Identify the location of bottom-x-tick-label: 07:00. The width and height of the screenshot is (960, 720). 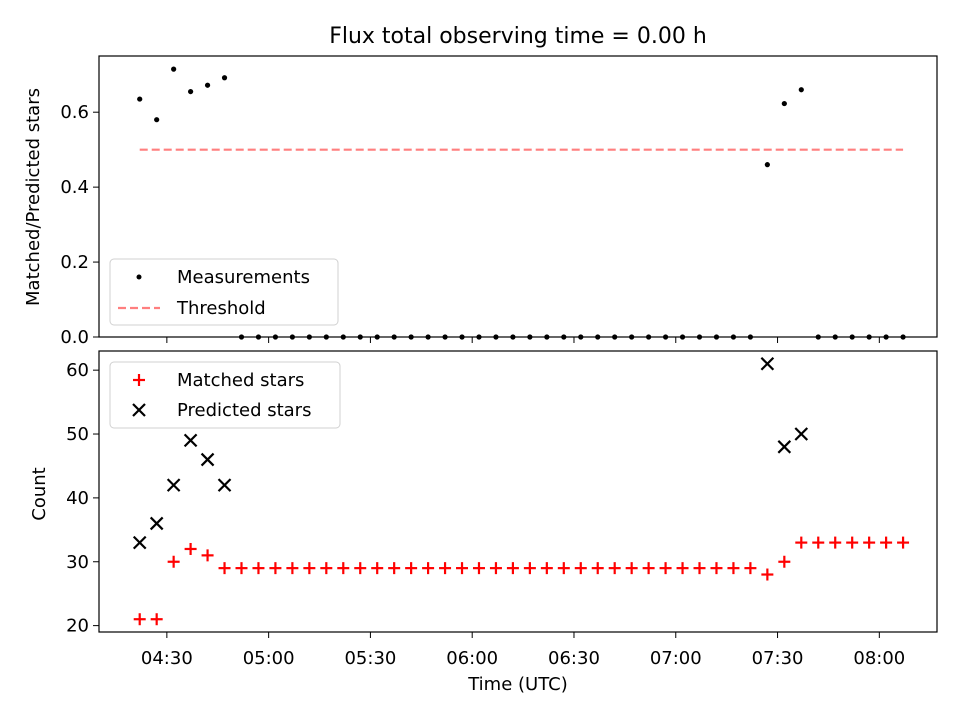
(676, 658).